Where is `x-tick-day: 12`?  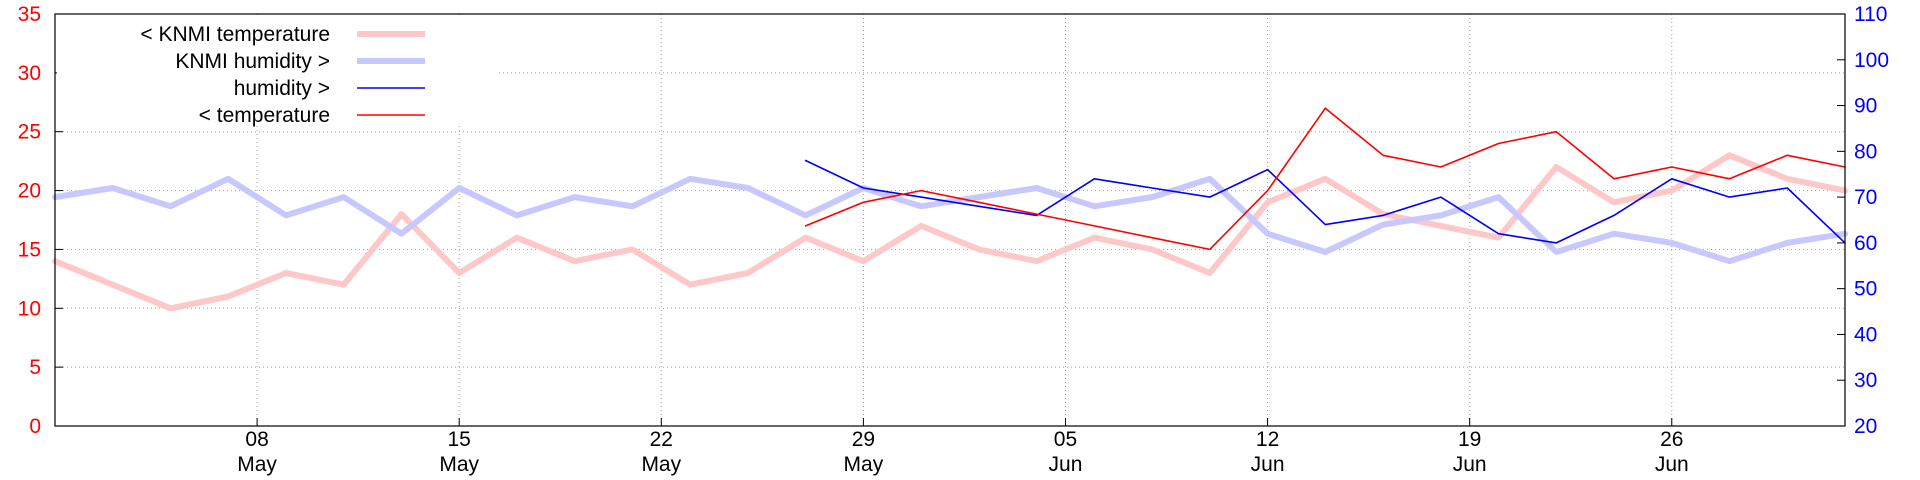 x-tick-day: 12 is located at coordinates (1267, 439).